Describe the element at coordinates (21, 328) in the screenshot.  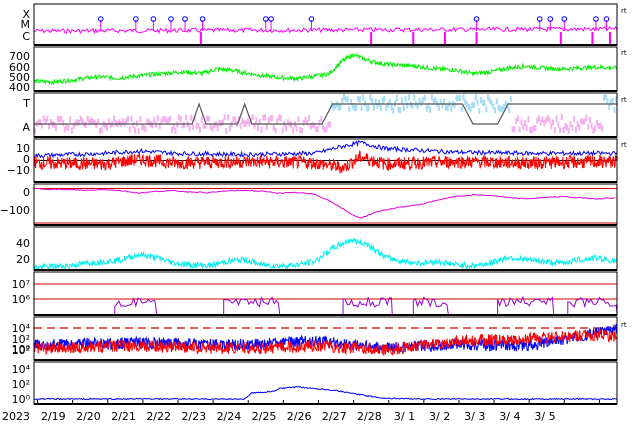
I see `y-tick-label: 10⁴` at that location.